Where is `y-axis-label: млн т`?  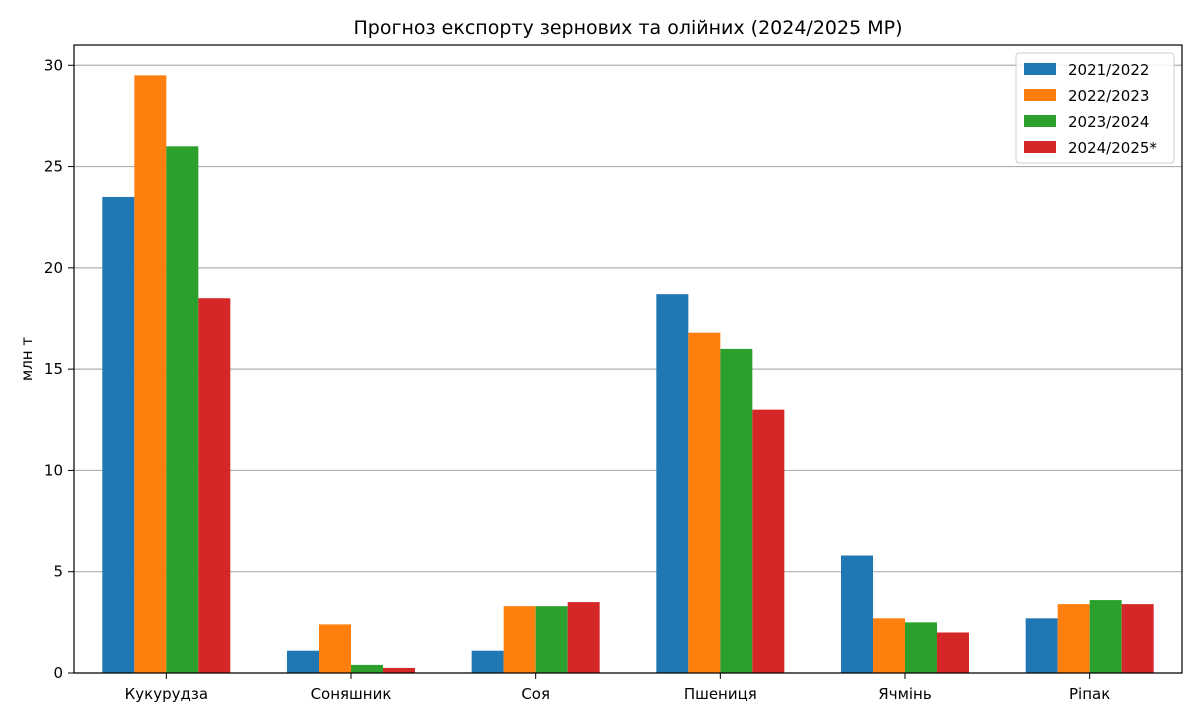
y-axis-label: млн т is located at coordinates (27, 359).